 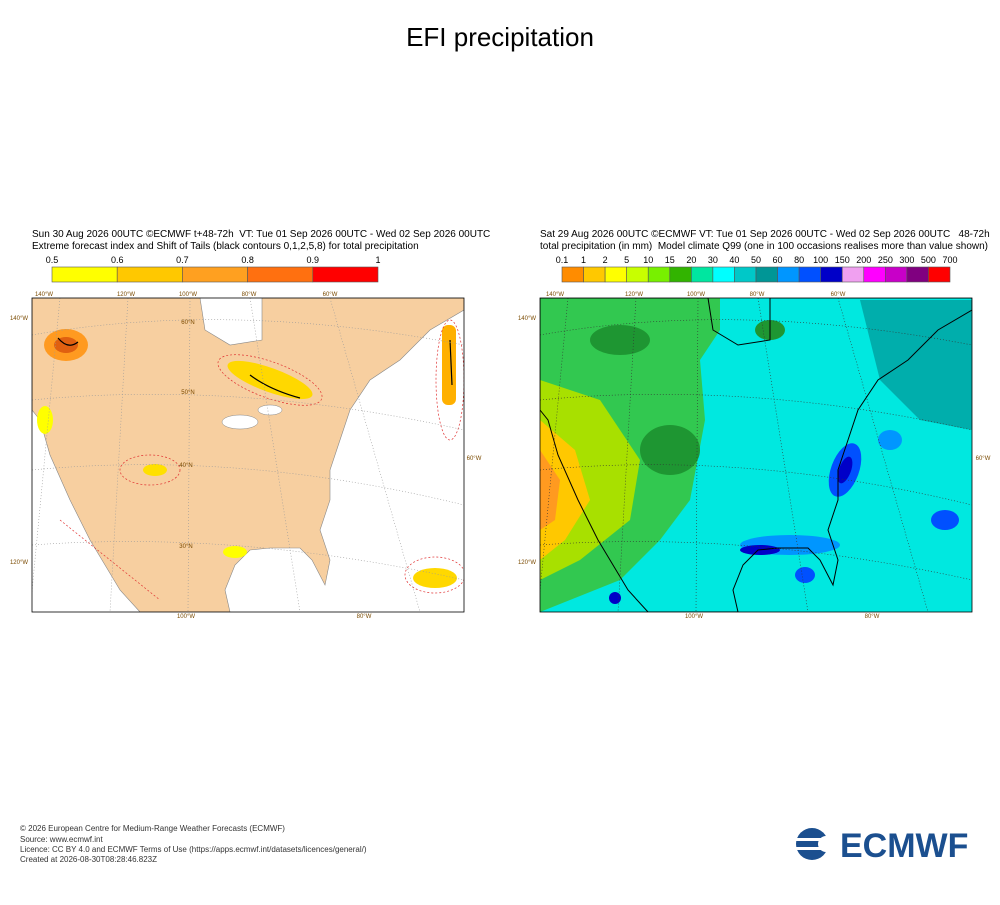 I want to click on logo: ECMWF, so click(x=881, y=846).